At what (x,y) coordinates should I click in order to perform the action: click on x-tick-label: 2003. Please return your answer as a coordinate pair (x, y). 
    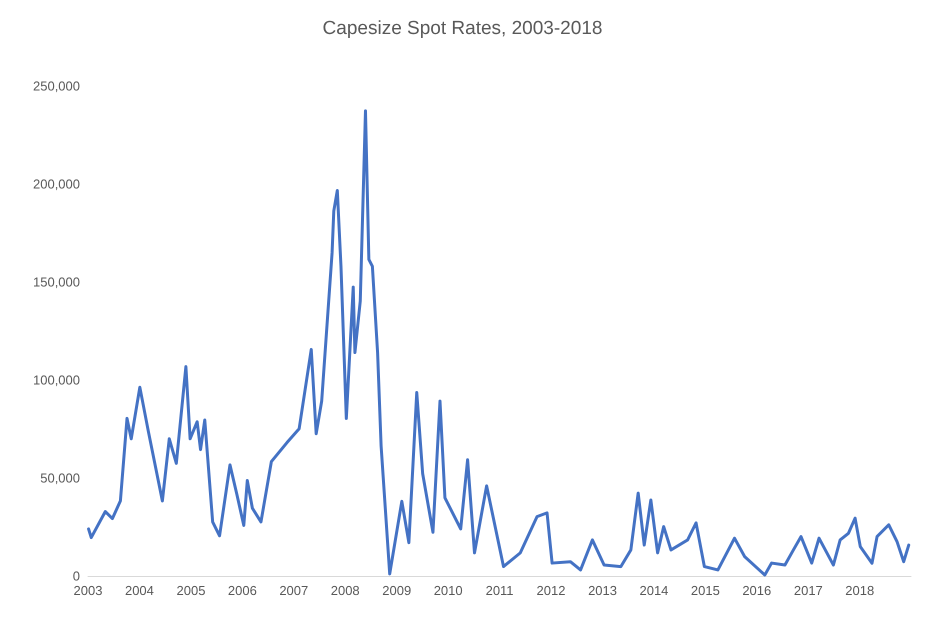
    Looking at the image, I should click on (88, 590).